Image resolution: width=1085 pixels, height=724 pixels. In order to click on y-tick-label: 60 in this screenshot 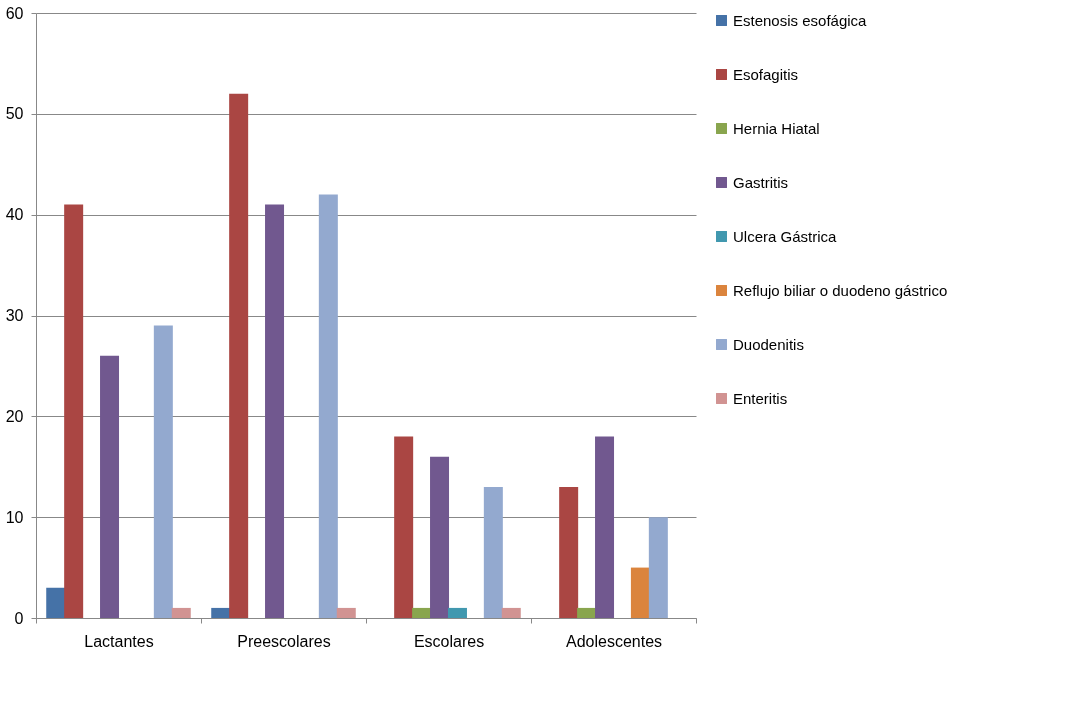, I will do `click(14, 13)`.